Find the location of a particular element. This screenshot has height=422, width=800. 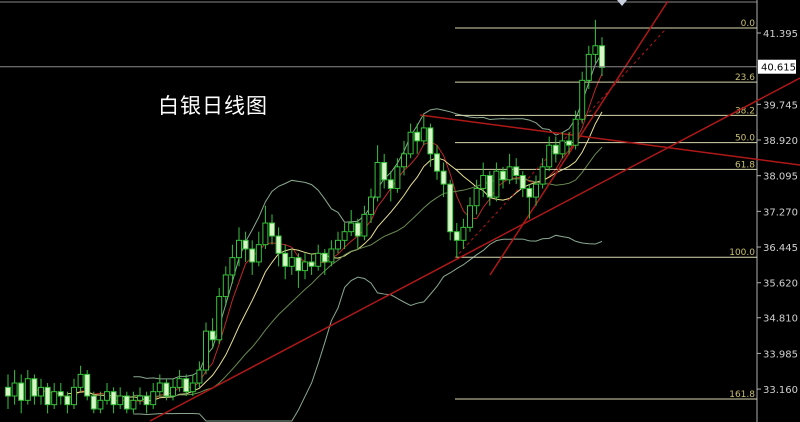

scroll-marker-icon is located at coordinates (622, 3).